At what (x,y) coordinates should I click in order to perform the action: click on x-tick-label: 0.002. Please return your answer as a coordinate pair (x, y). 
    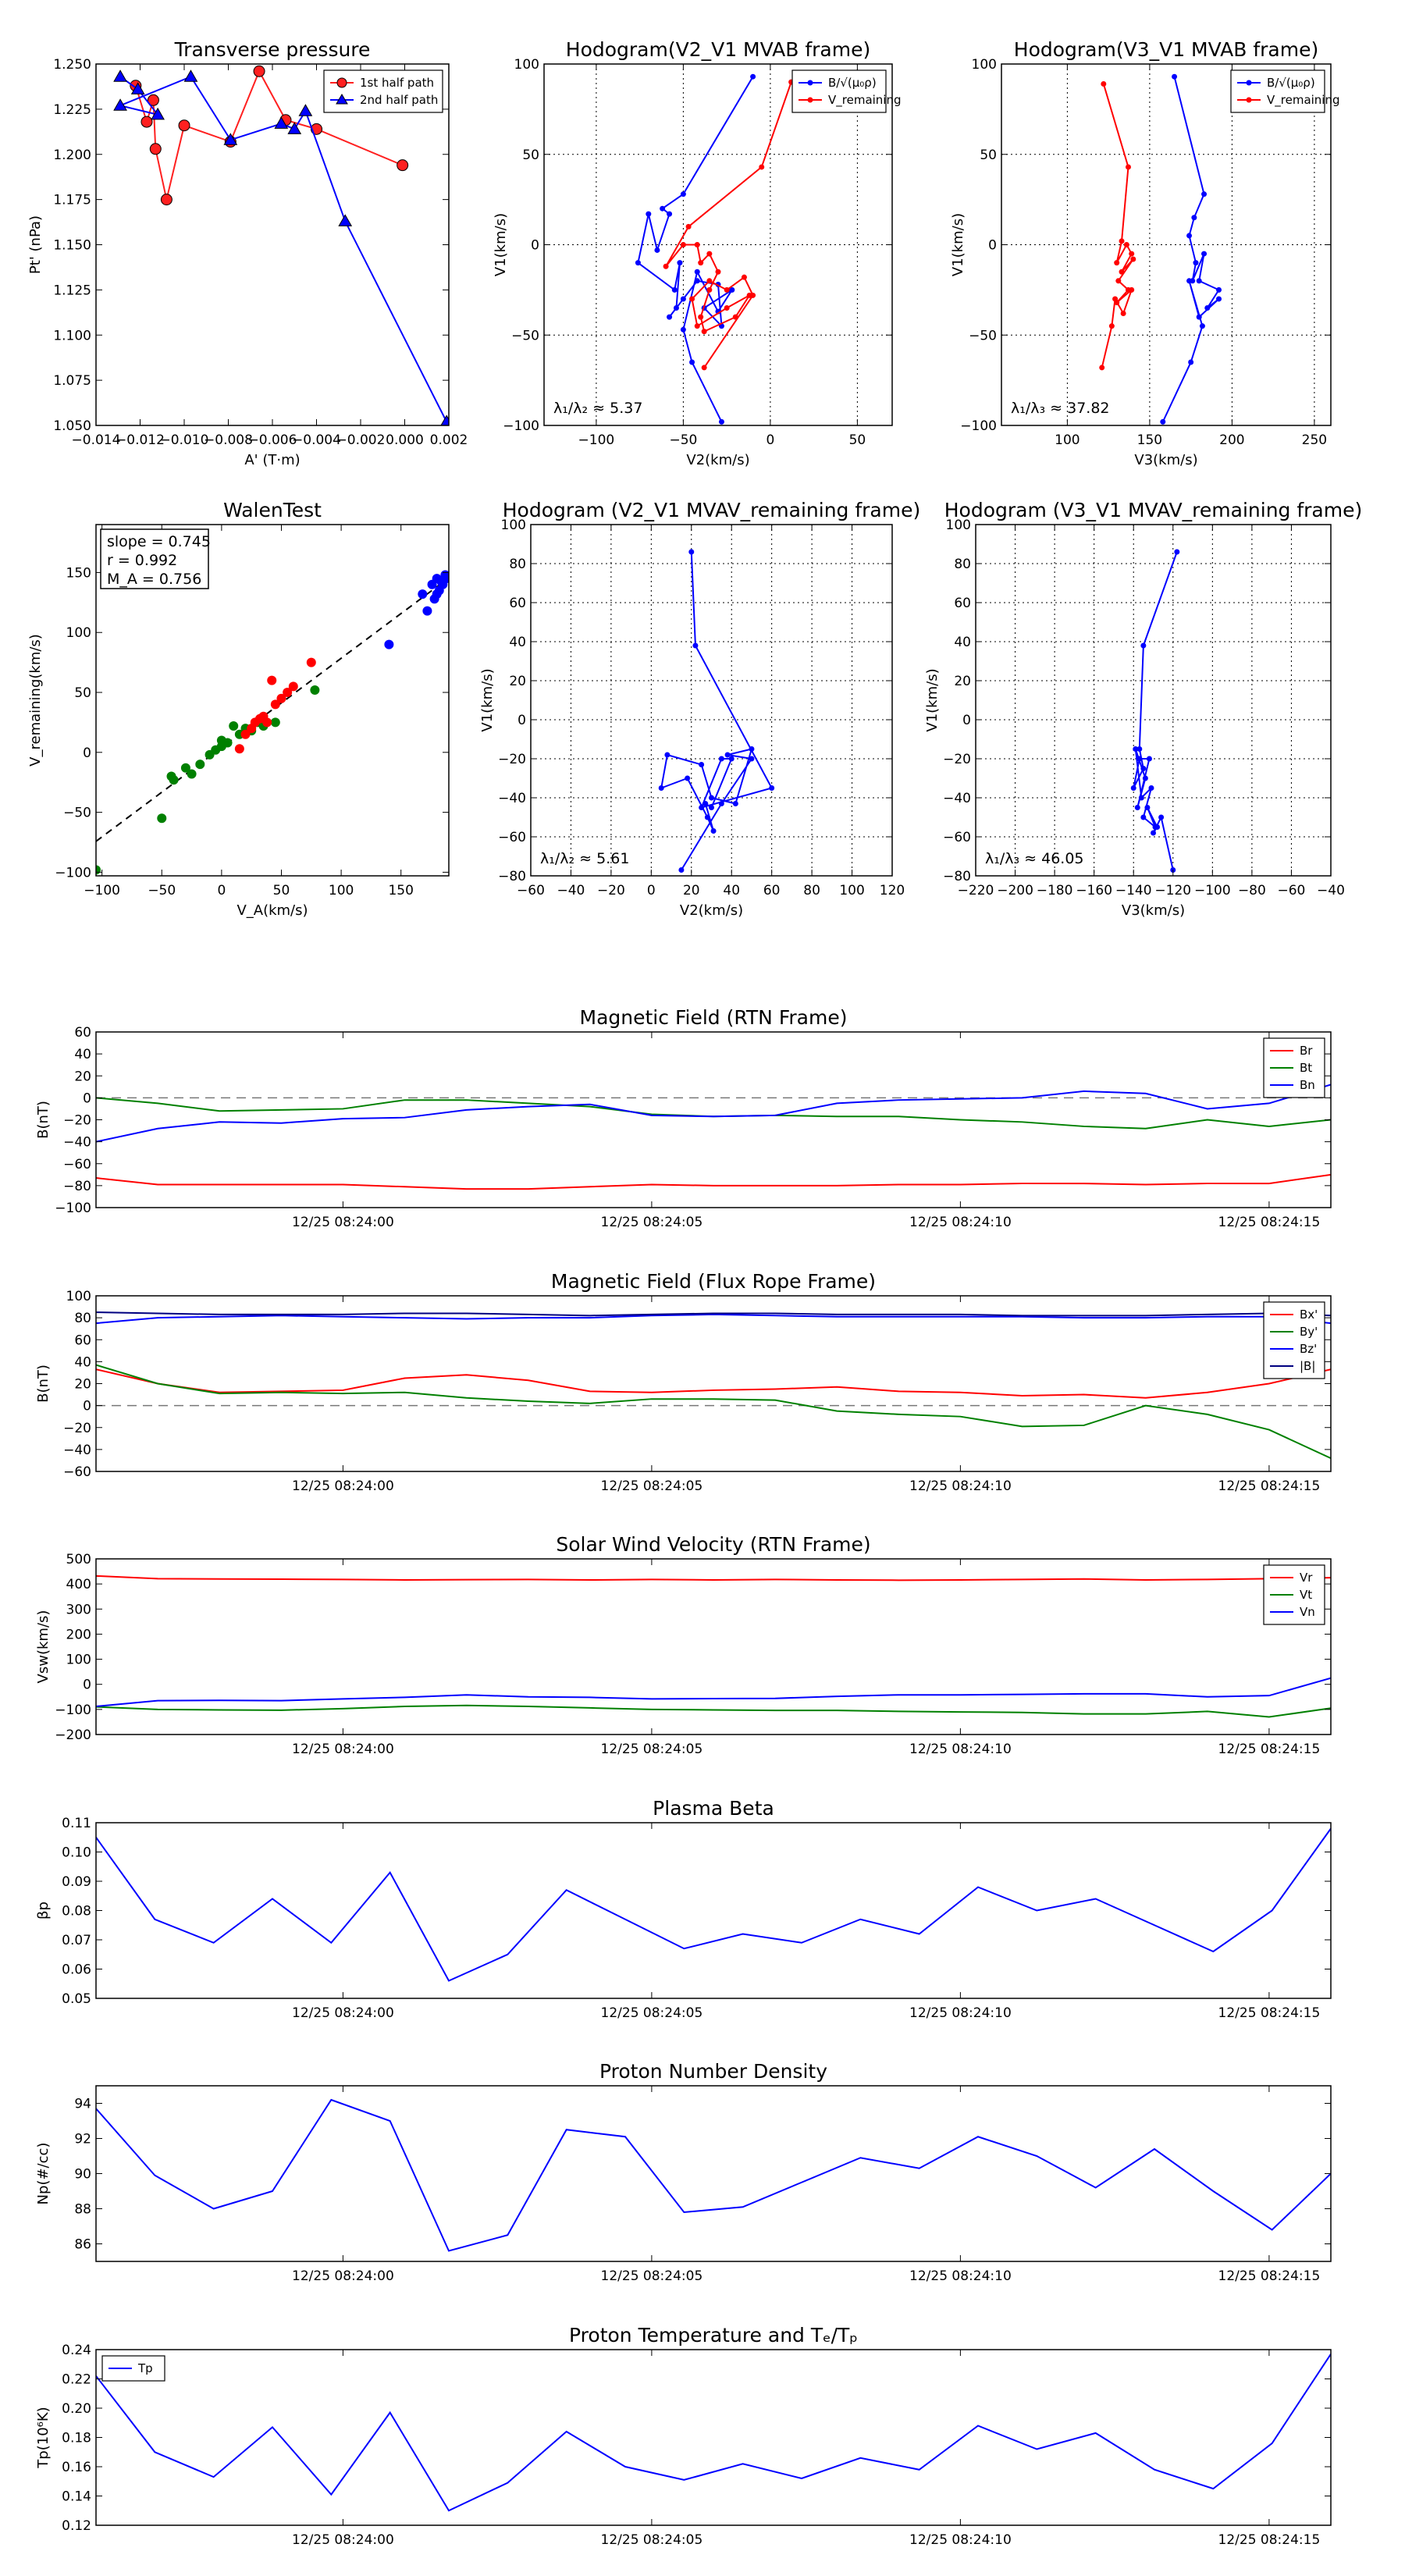
    Looking at the image, I should click on (449, 440).